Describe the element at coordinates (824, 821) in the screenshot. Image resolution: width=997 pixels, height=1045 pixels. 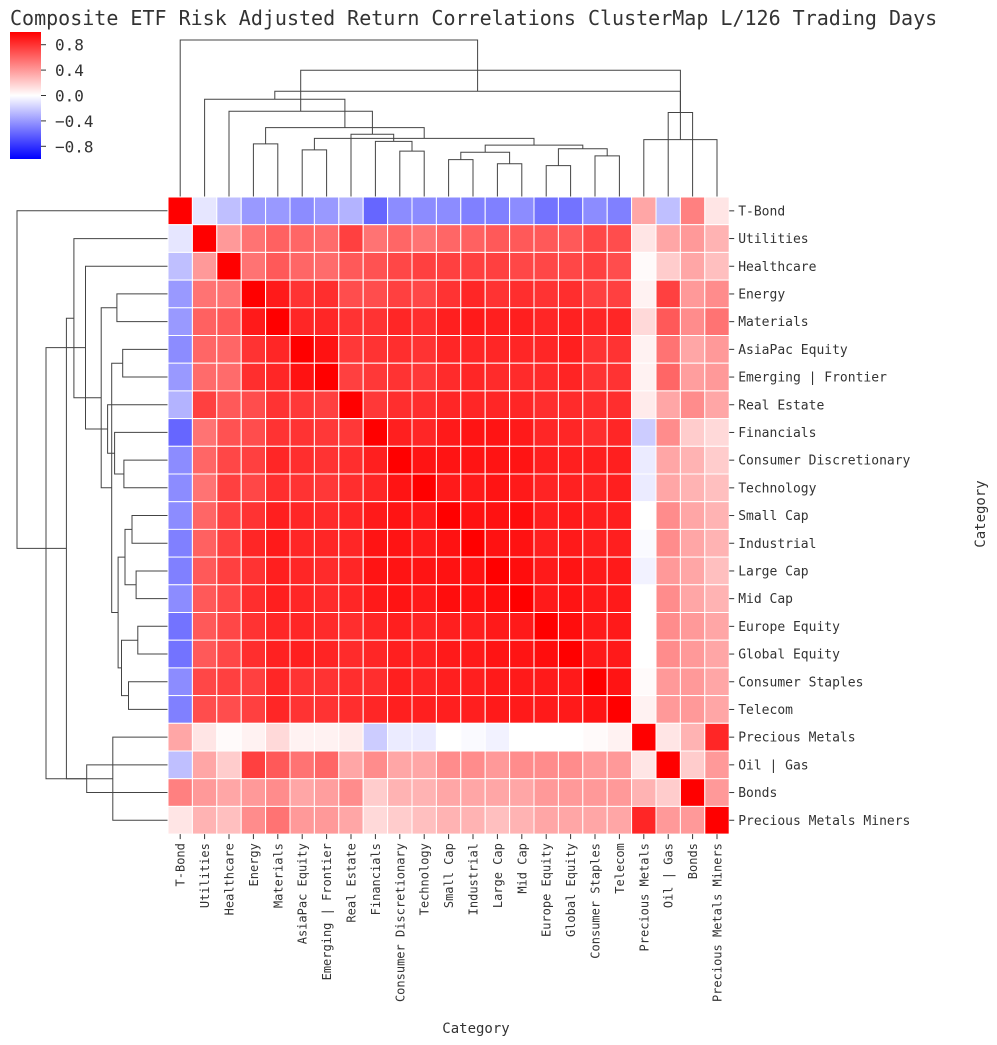
I see `row-label-precious-metals-miners: Precious Metals Miners` at that location.